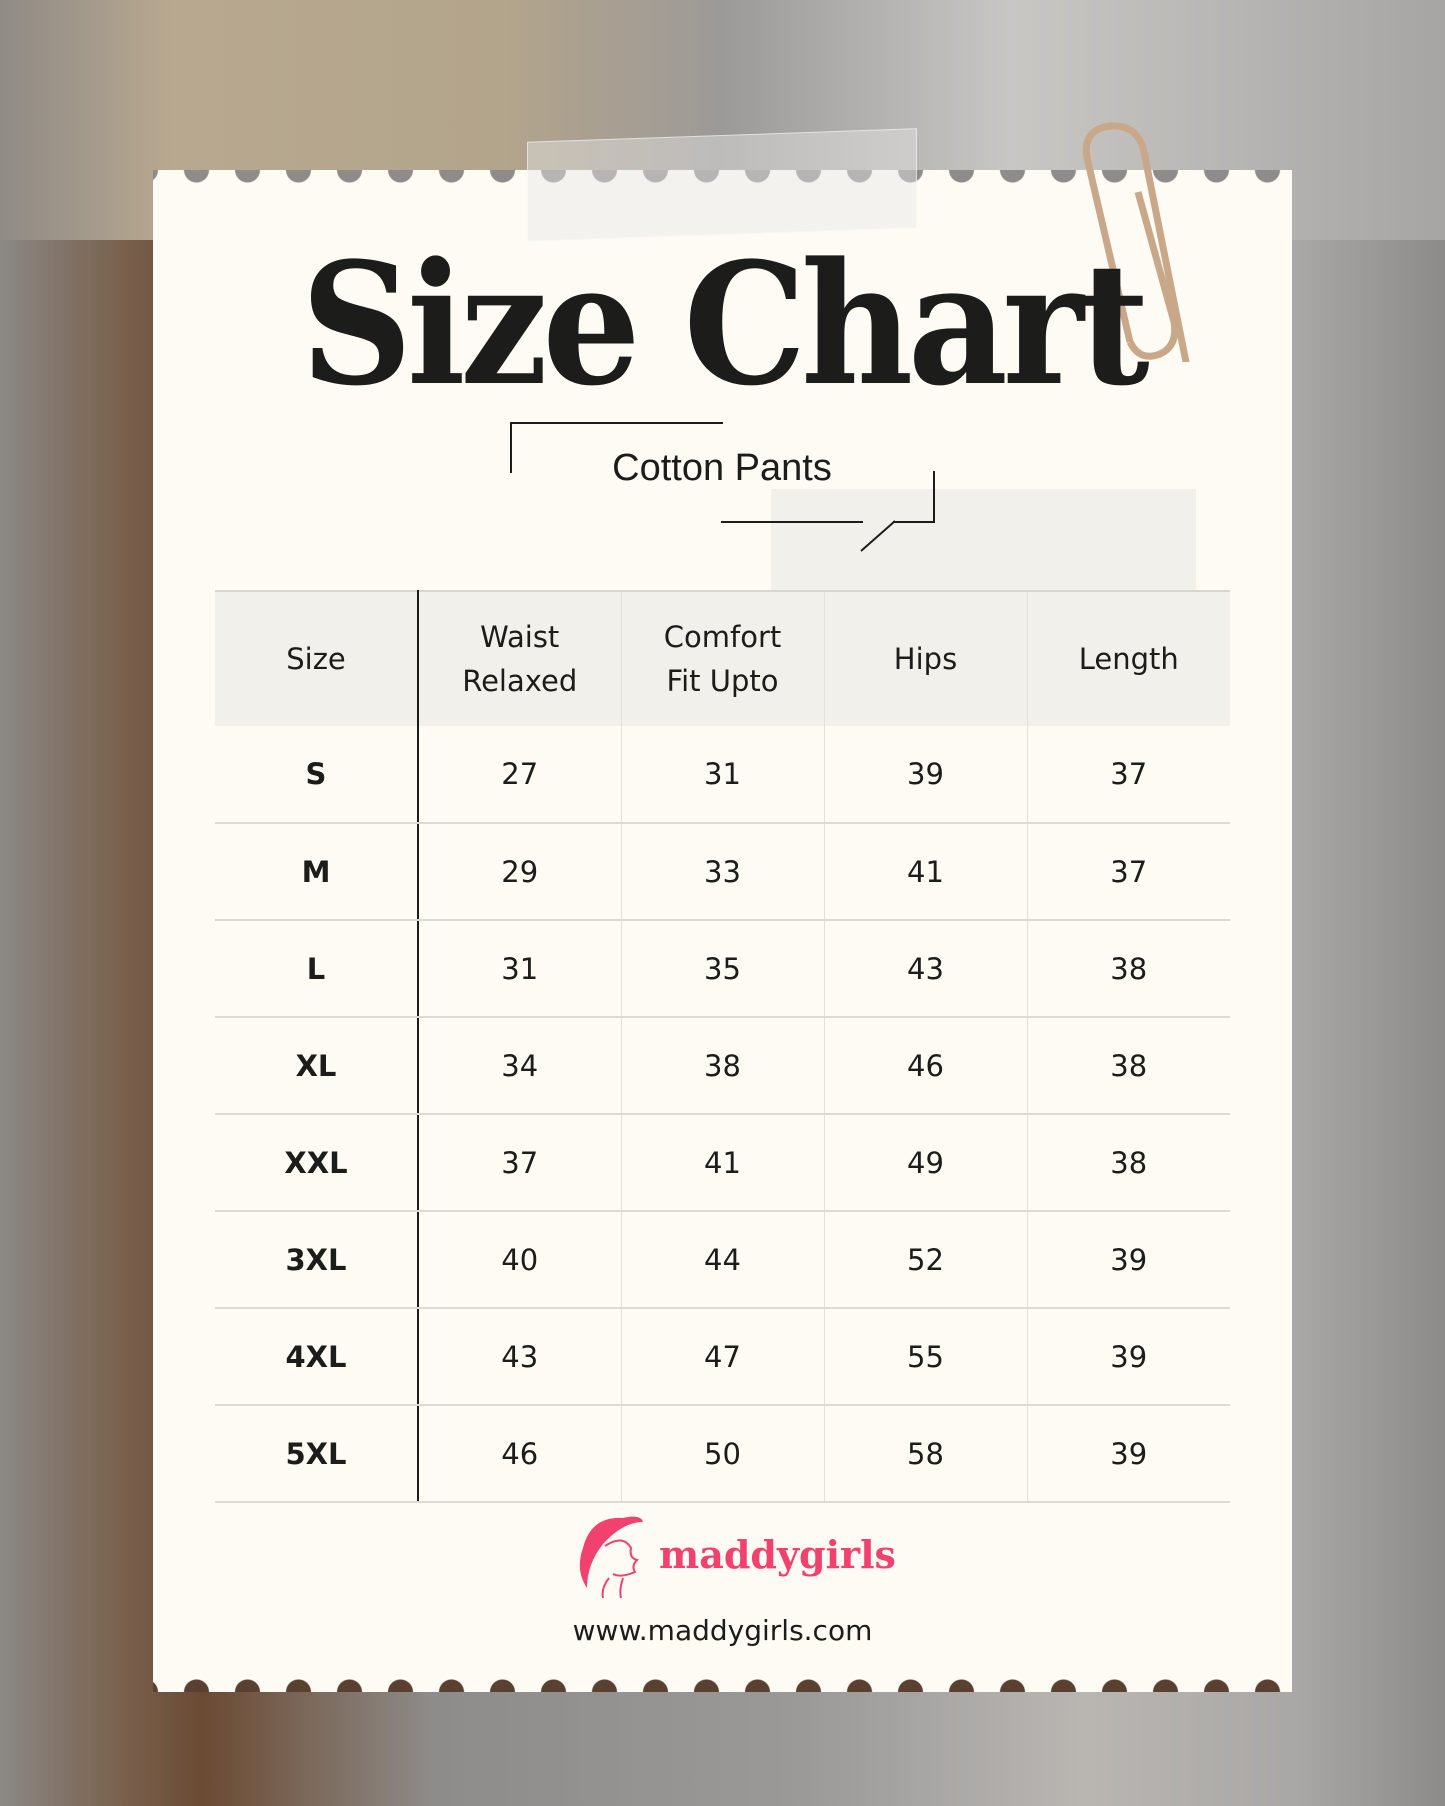  What do you see at coordinates (926, 1454) in the screenshot?
I see `measurement-cell: 58` at bounding box center [926, 1454].